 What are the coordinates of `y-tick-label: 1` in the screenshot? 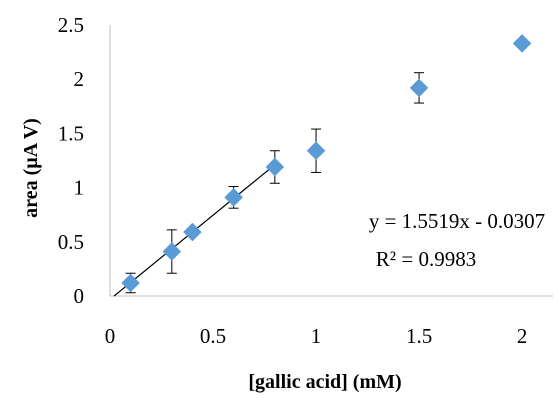 It's located at (79, 188).